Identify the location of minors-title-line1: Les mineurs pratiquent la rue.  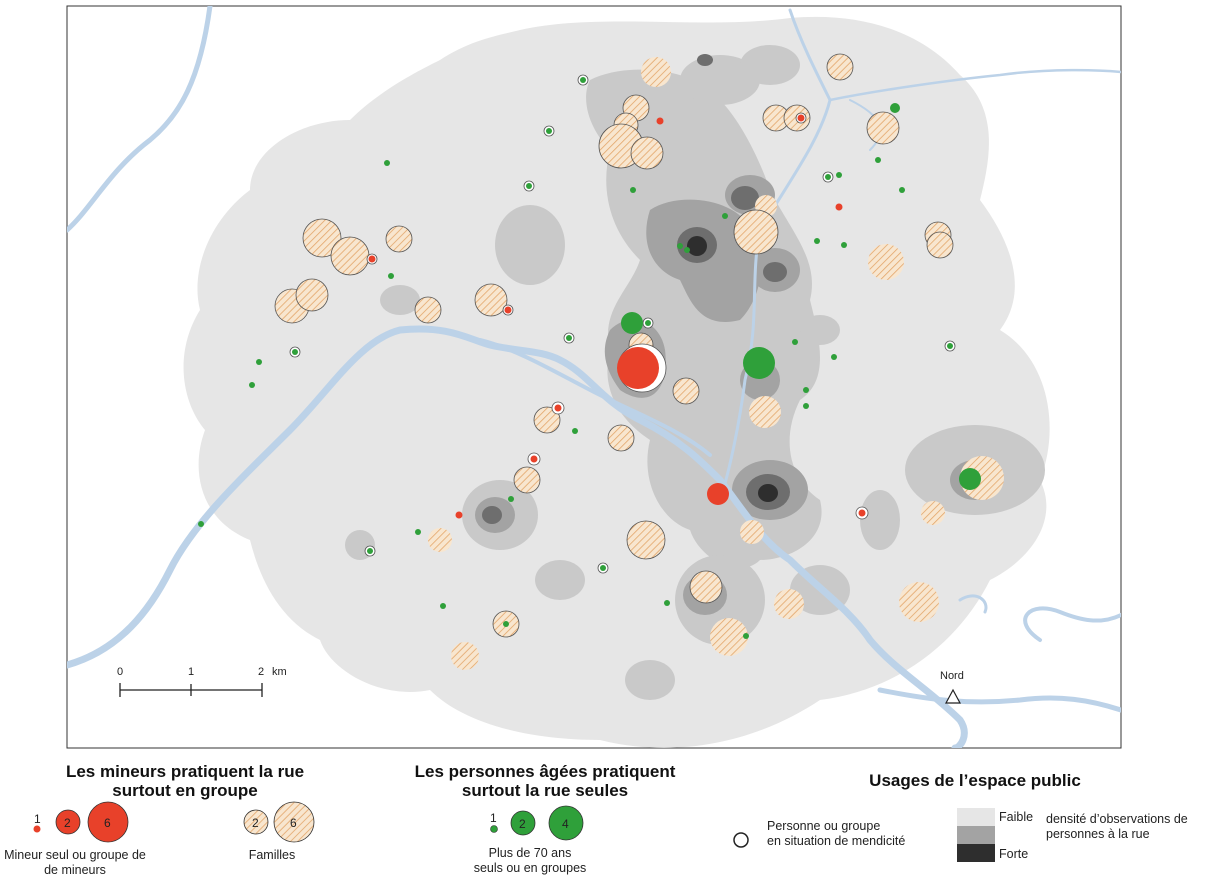
(185, 771).